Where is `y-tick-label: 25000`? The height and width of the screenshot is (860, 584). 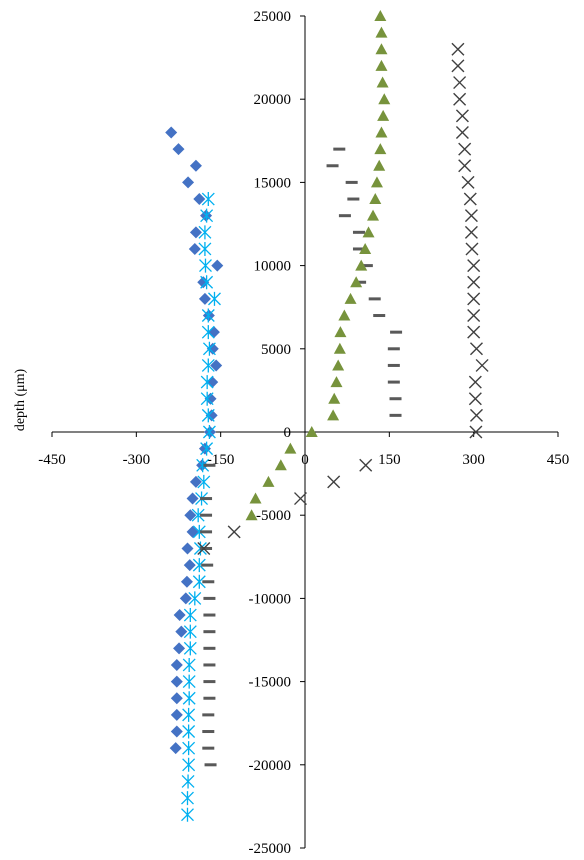 y-tick-label: 25000 is located at coordinates (273, 17).